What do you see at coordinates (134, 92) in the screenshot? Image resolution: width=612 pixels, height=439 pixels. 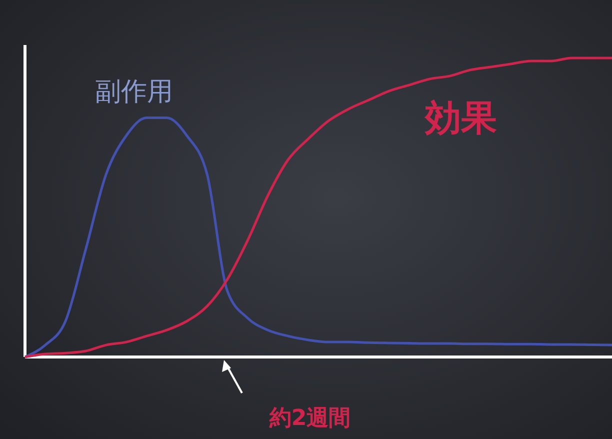 I see `series-label: 副作用` at bounding box center [134, 92].